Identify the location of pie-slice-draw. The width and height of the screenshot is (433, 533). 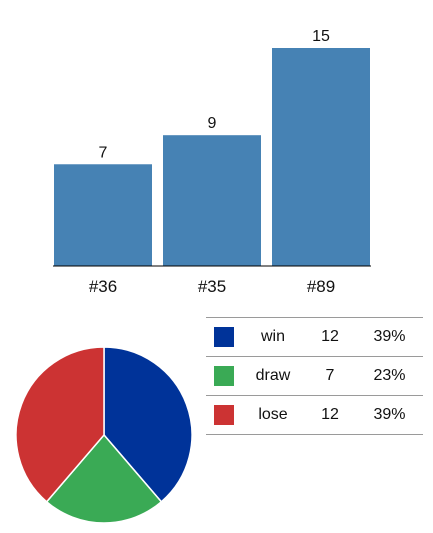
(104, 478).